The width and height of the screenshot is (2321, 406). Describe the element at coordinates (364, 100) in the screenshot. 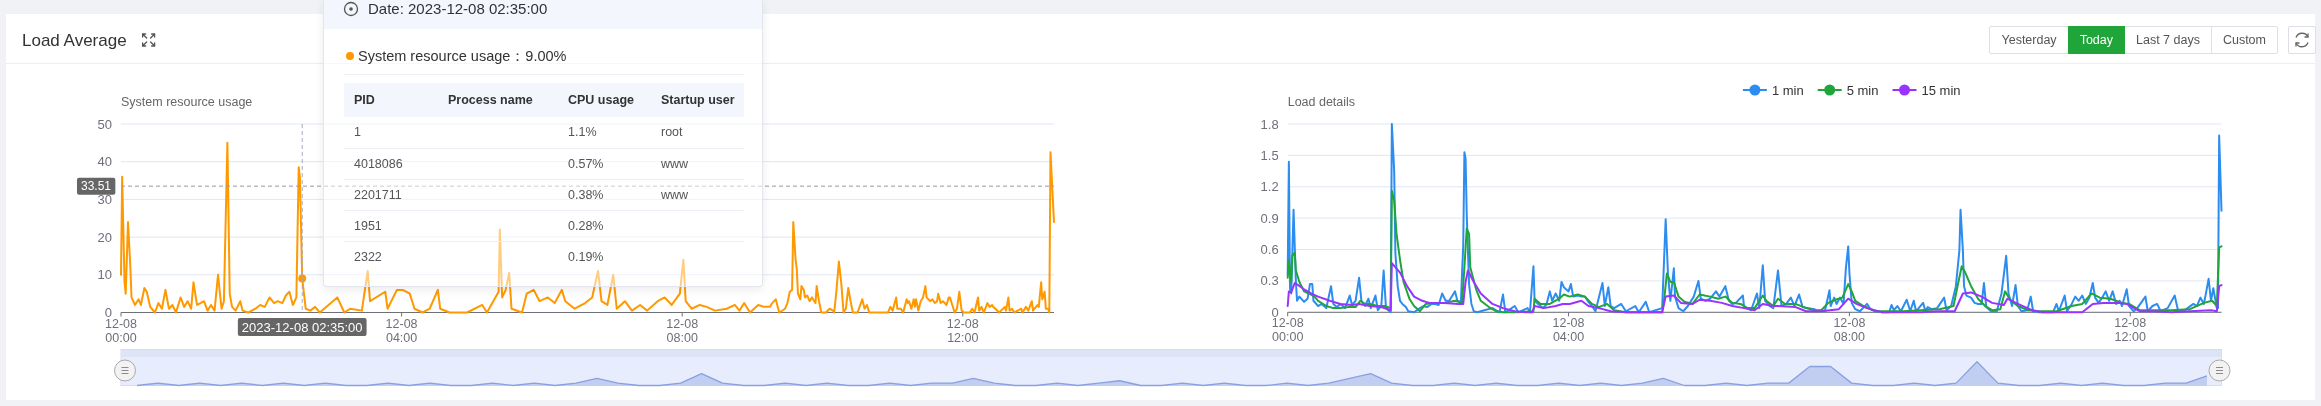

I see `category-label: PID` at that location.